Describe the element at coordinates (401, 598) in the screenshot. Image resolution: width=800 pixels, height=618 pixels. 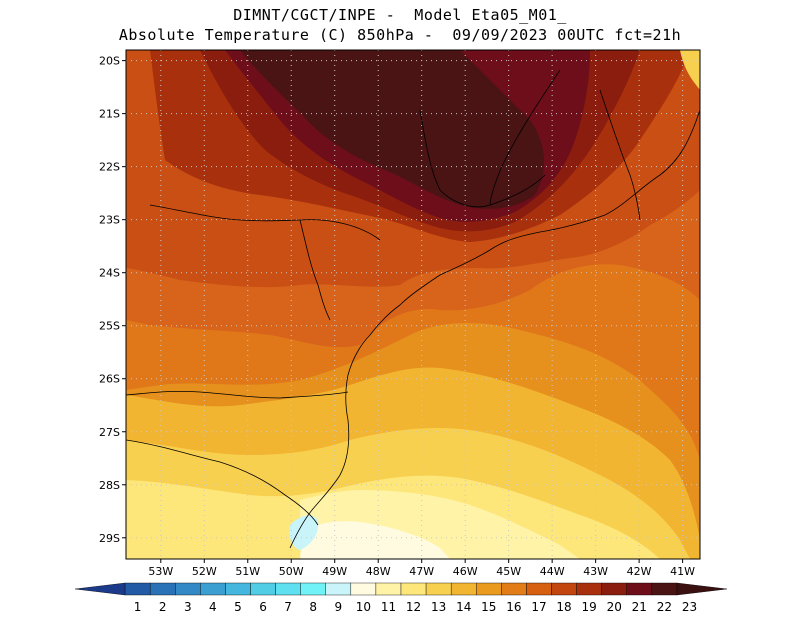
I see `colorbar: 1 2 3 4 5 6 7 8 9 10 11 12 13 14 15 16 17 18 19 20 21 22 23` at that location.